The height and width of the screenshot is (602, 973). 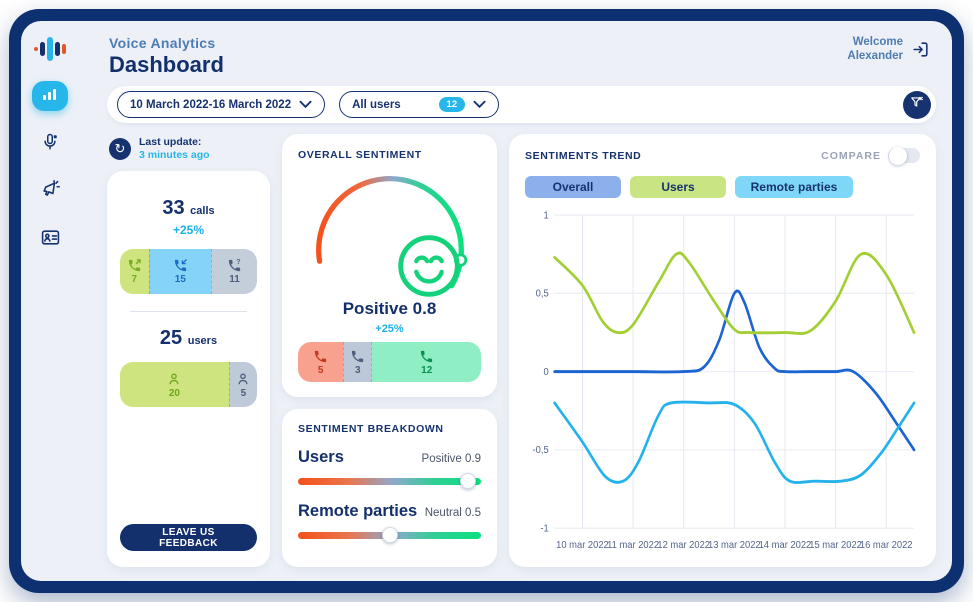 I want to click on y-tick-label: 0,5, so click(x=542, y=294).